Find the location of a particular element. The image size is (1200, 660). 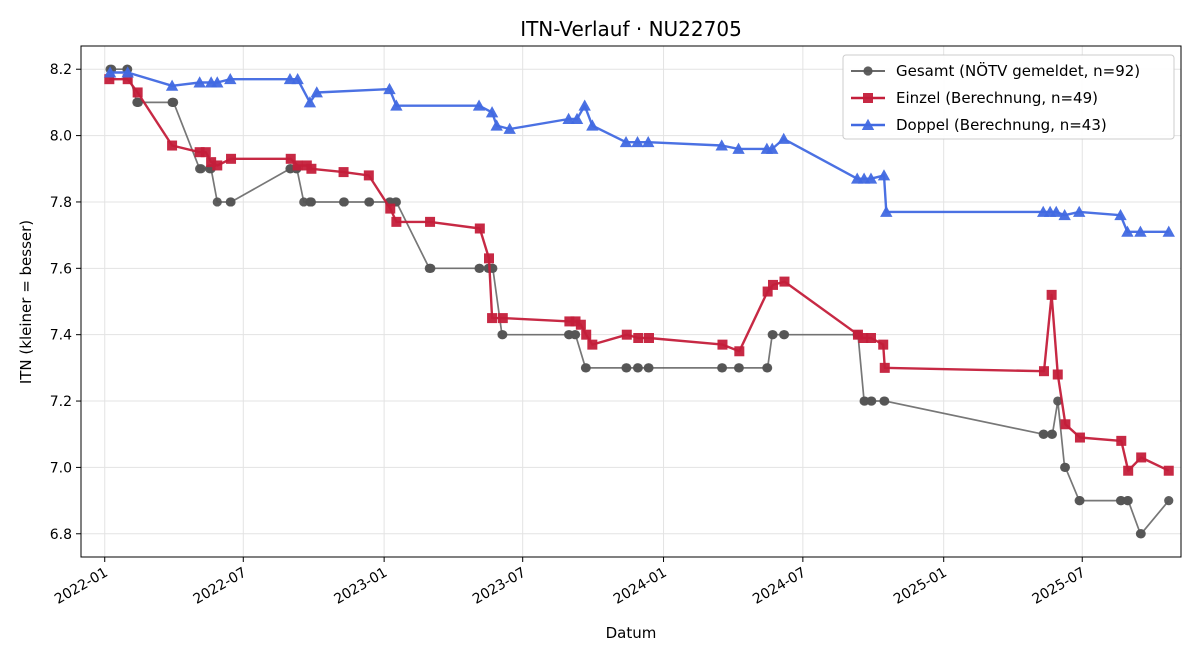

chart-title: ITN-Verlauf · NU22705 is located at coordinates (631, 29).